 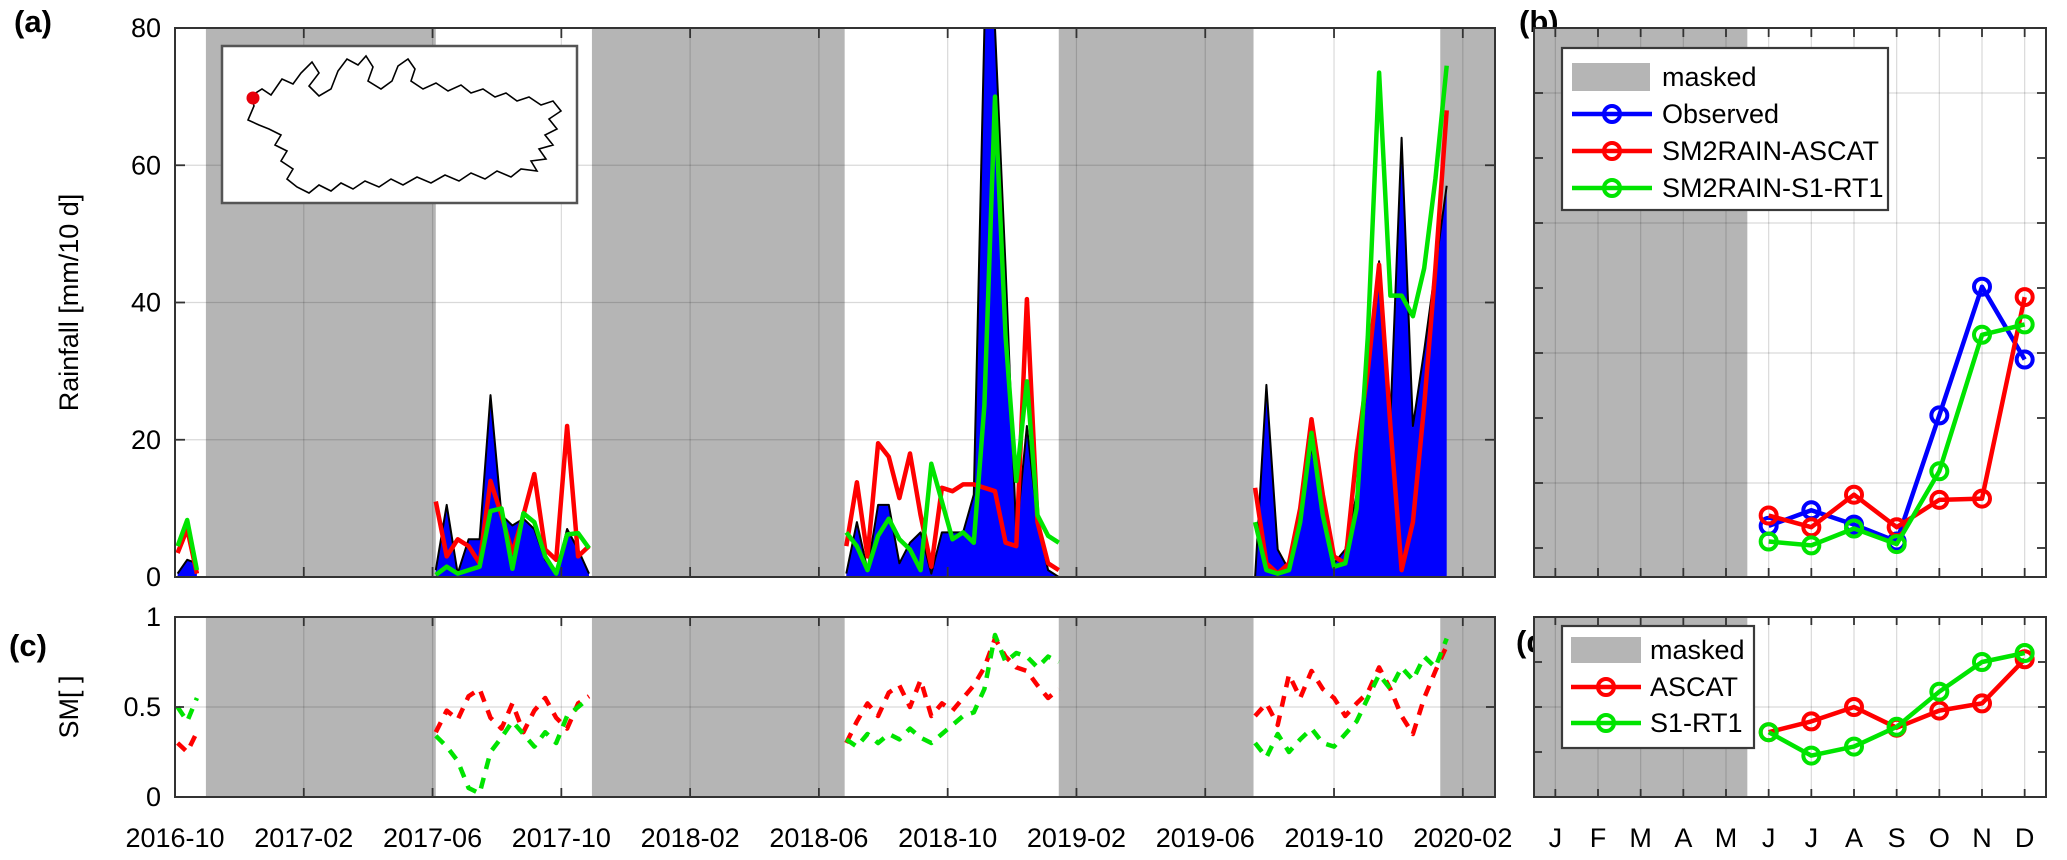 What do you see at coordinates (1351, 690) in the screenshot?
I see `sm-ascat-dashed-w3` at bounding box center [1351, 690].